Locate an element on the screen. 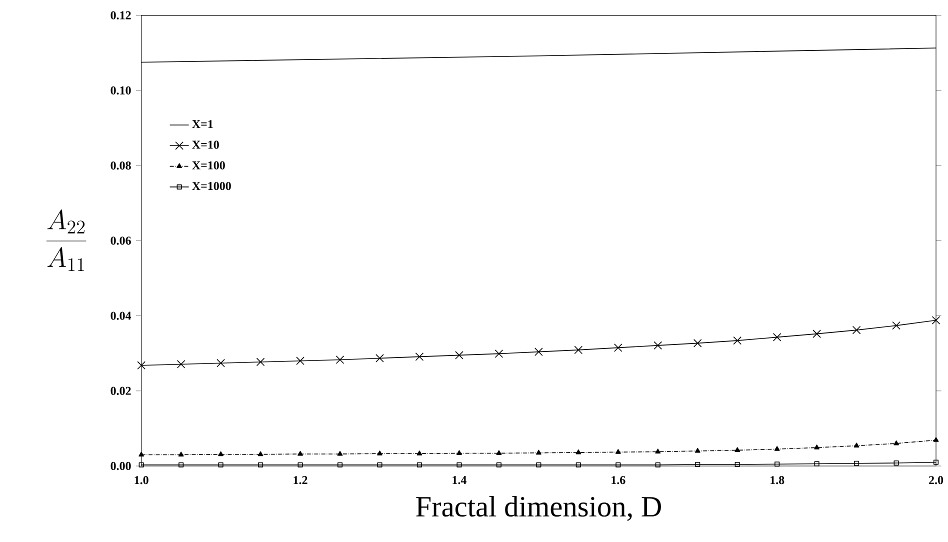  legend-label: X=100 is located at coordinates (208, 165).